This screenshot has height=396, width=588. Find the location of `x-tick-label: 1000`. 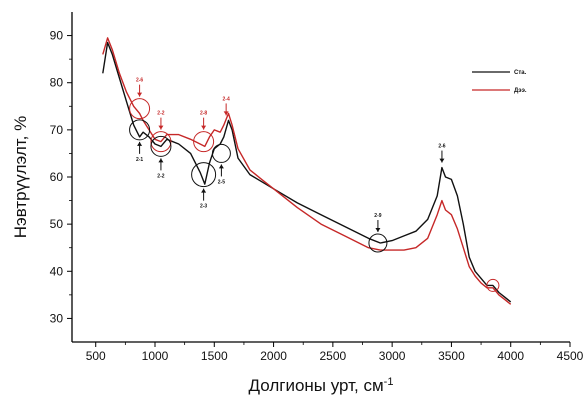

x-tick-label: 1000 is located at coordinates (155, 356).